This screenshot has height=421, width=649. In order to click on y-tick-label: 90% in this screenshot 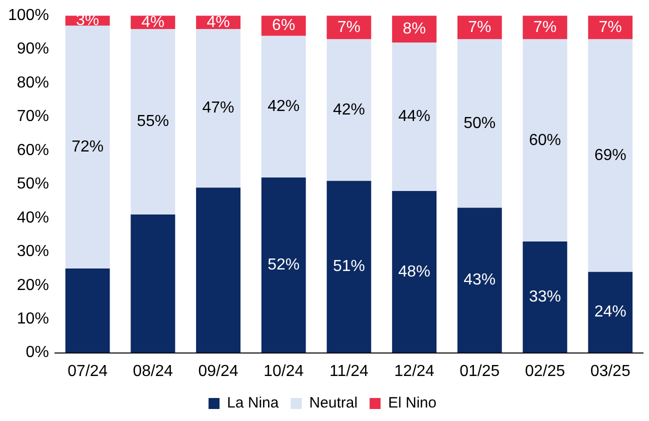, I will do `click(32, 49)`.